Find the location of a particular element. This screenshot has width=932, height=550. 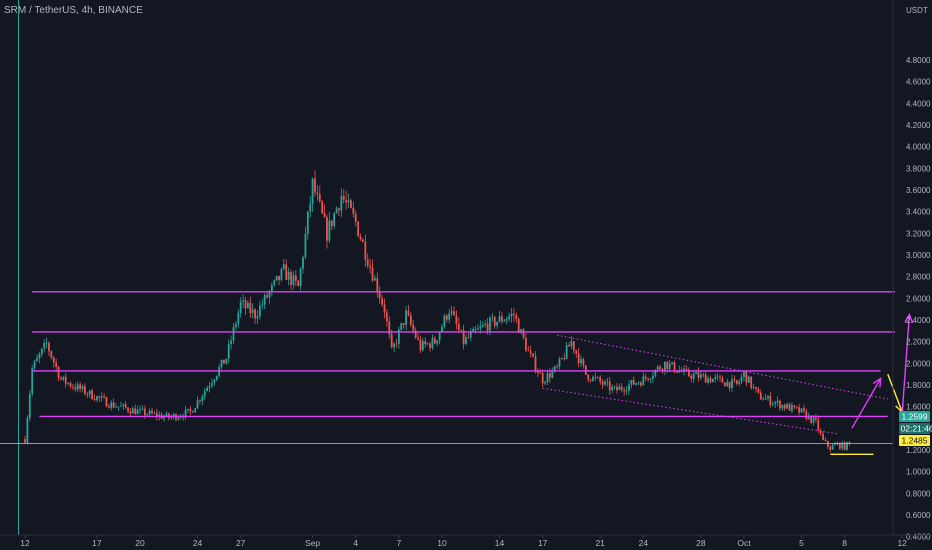

countdown-badge is located at coordinates (914, 428).